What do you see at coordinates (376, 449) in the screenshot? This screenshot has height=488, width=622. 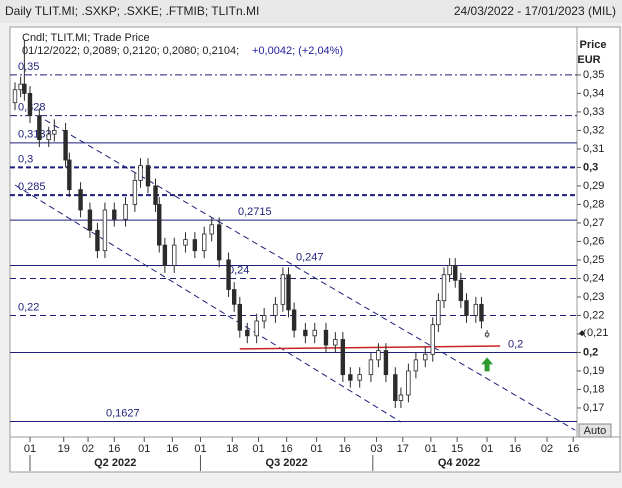 I see `x-tick-label: 03` at bounding box center [376, 449].